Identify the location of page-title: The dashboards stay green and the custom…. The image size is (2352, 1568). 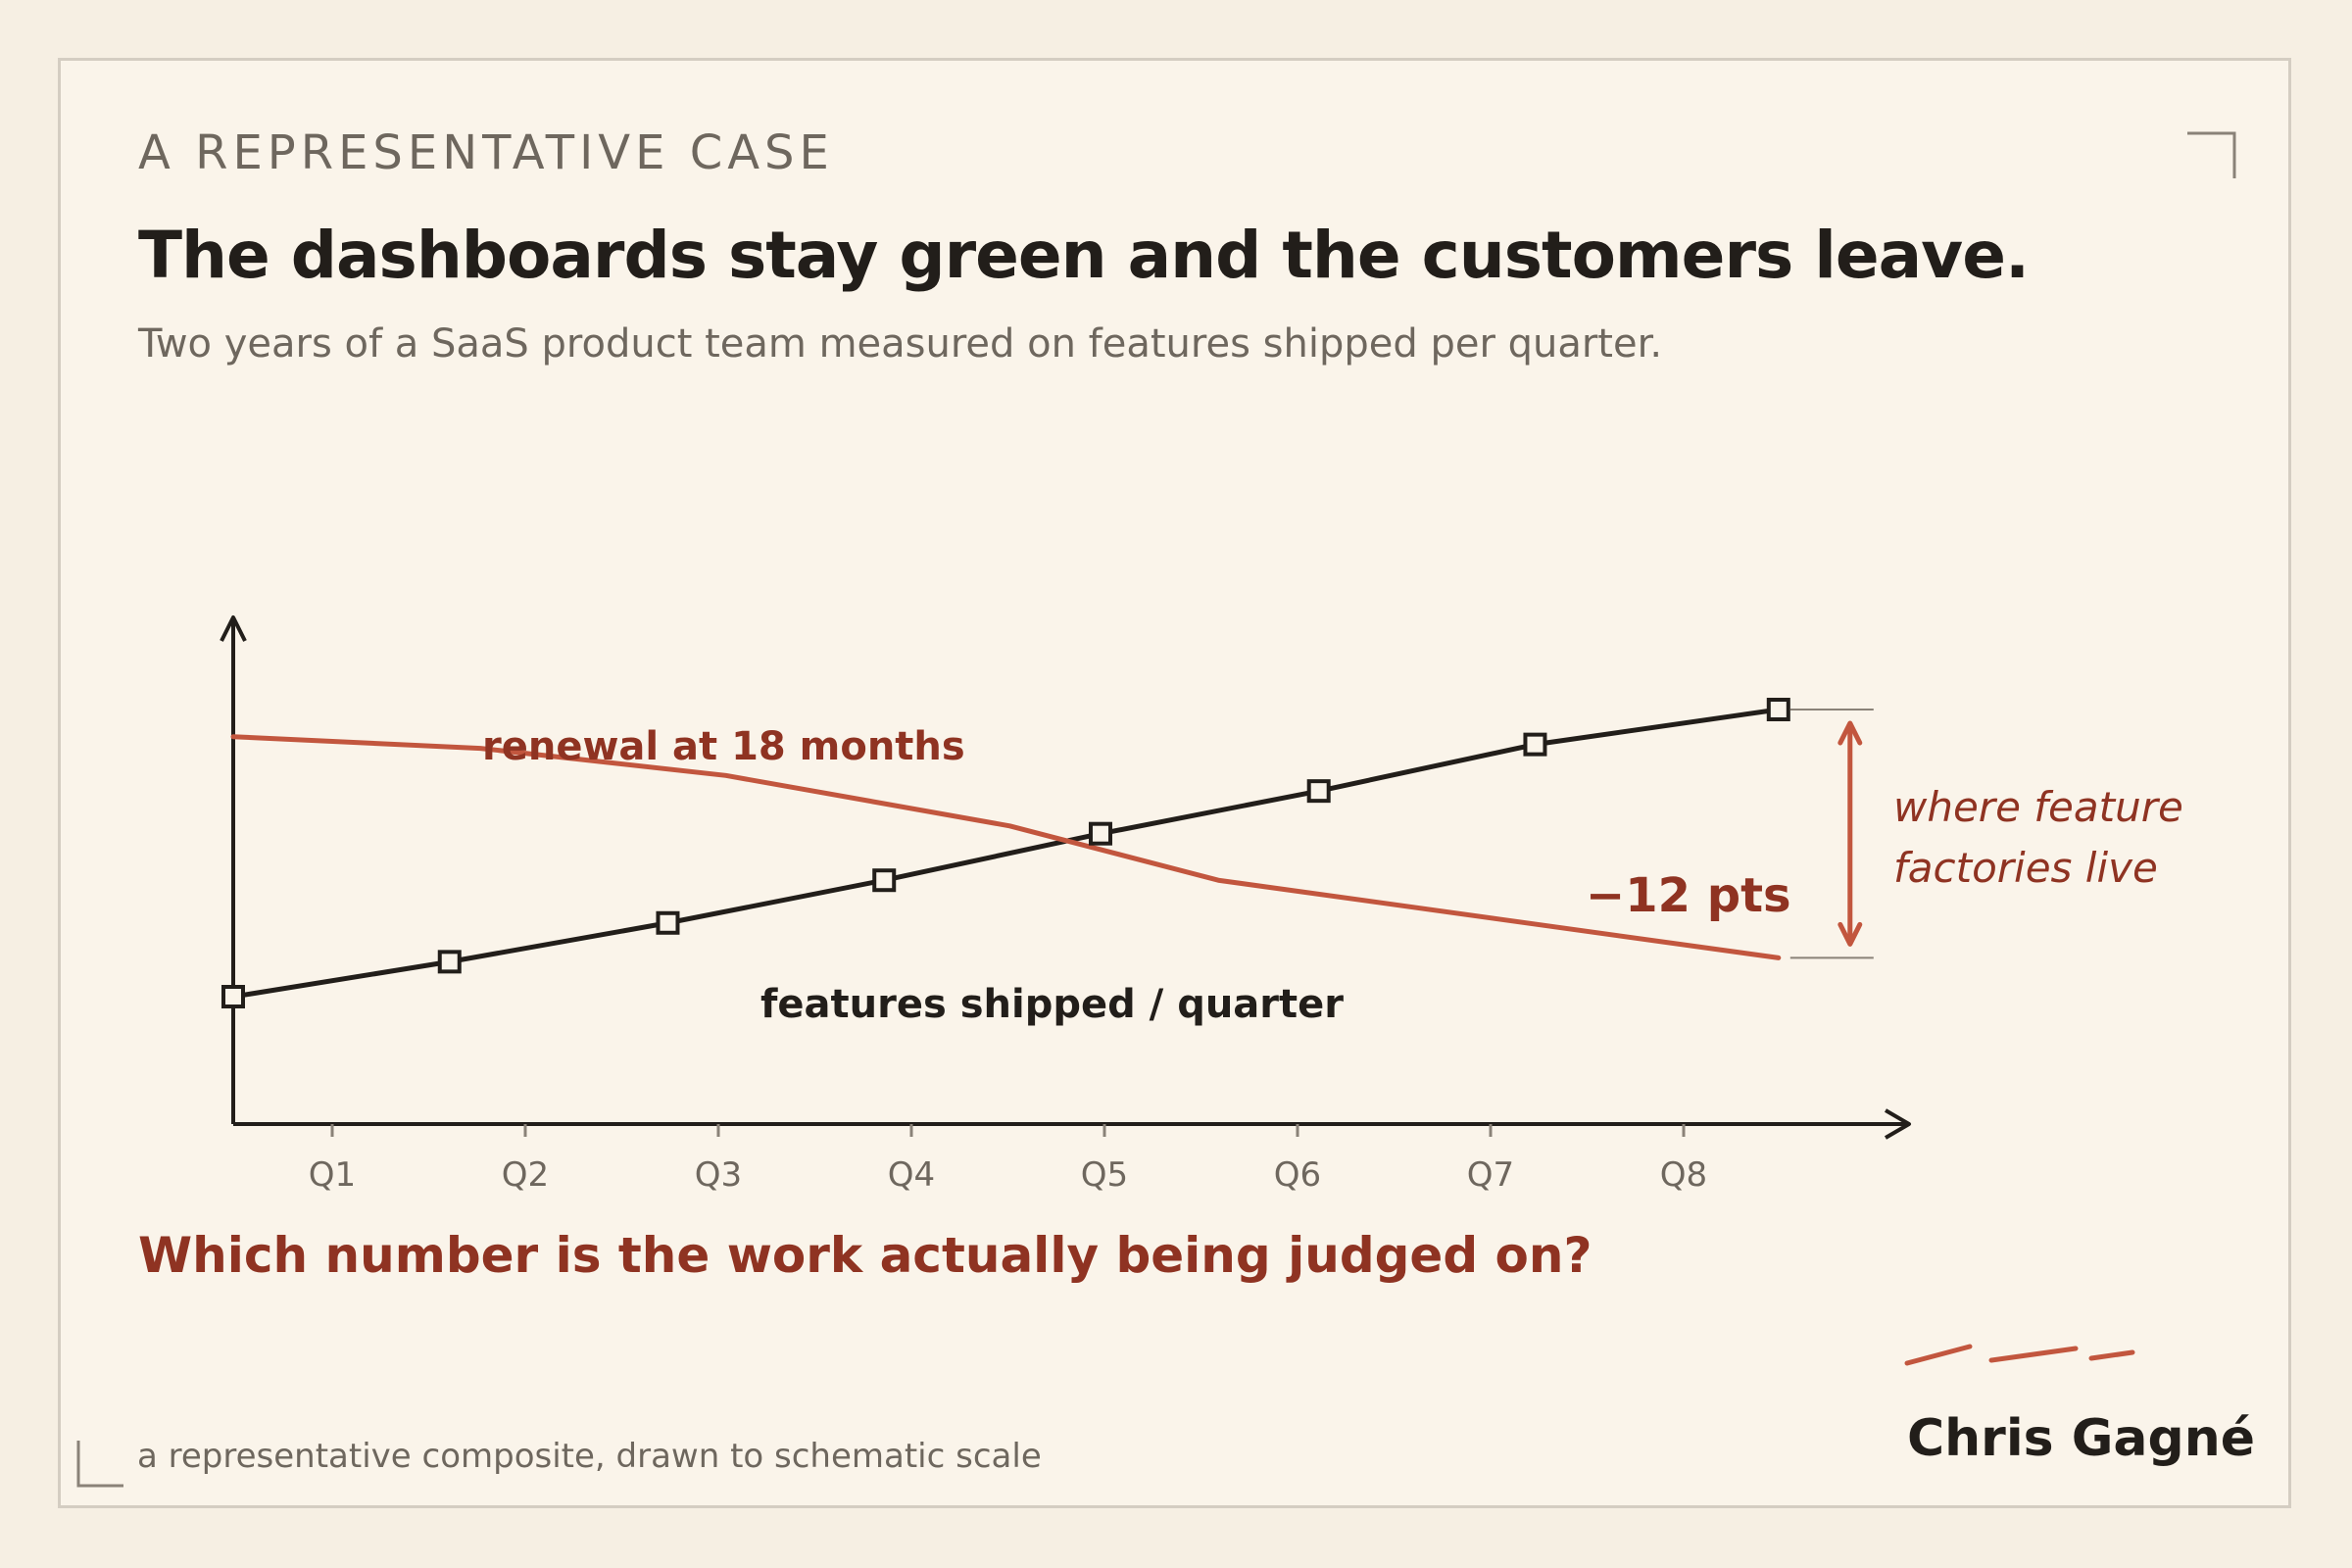
(1084, 255).